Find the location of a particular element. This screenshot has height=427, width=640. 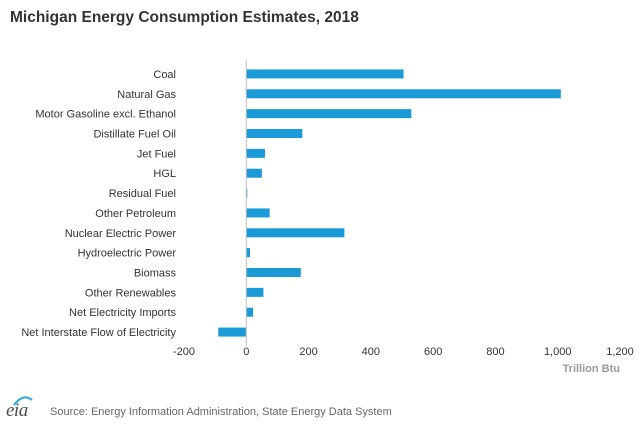

category-label: Net Electricity Imports is located at coordinates (122, 313).